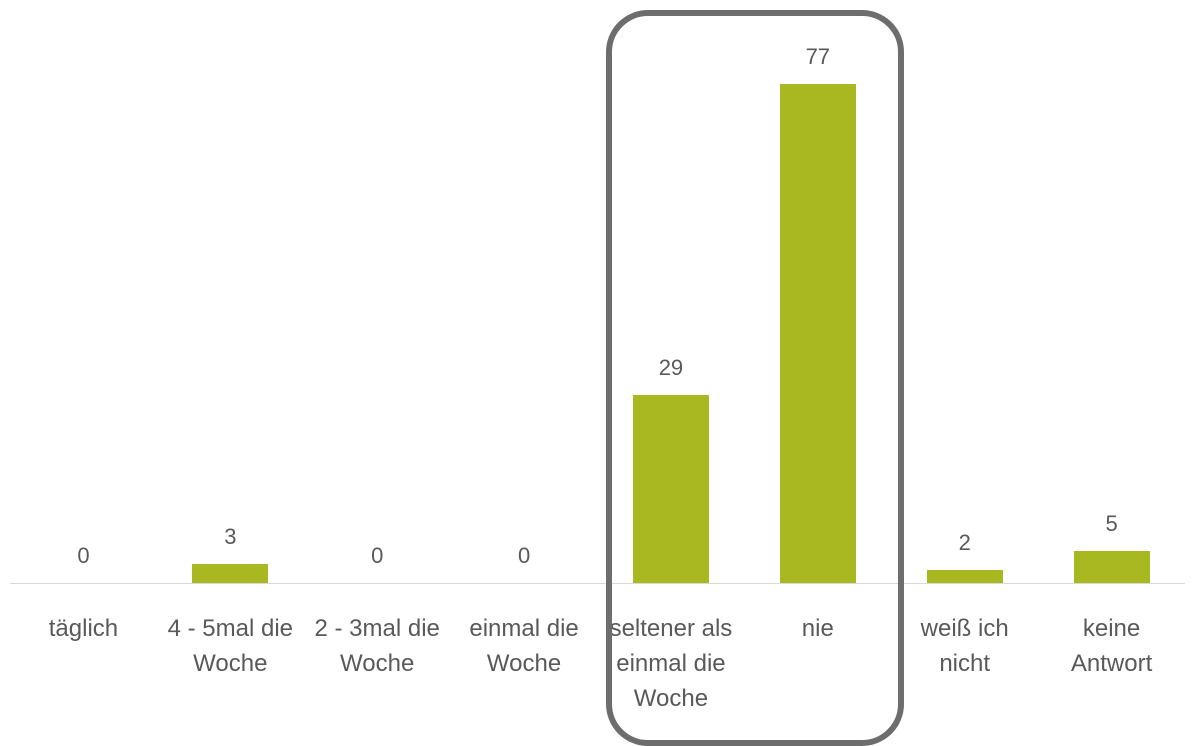 The width and height of the screenshot is (1197, 746). Describe the element at coordinates (817, 628) in the screenshot. I see `x-tick-label: nie` at that location.